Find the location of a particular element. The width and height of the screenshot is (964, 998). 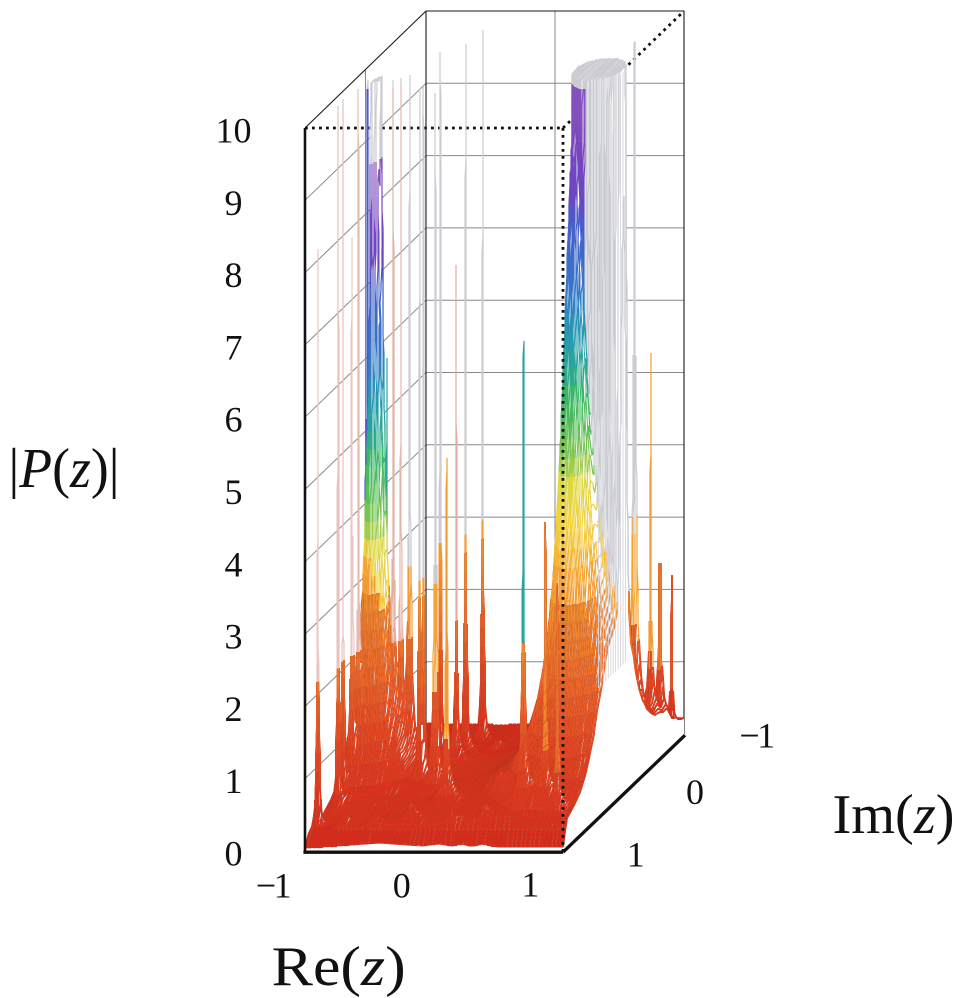

svg-text: 4 is located at coordinates (234, 564).